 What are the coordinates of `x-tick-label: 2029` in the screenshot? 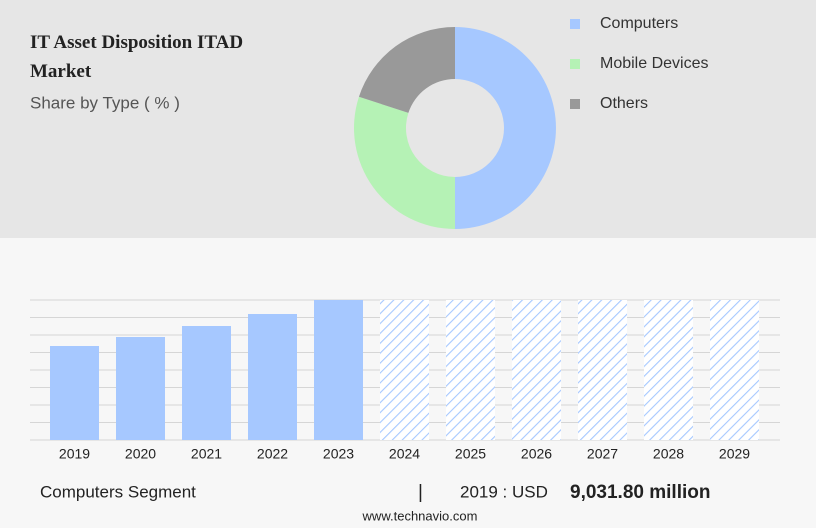 It's located at (734, 454).